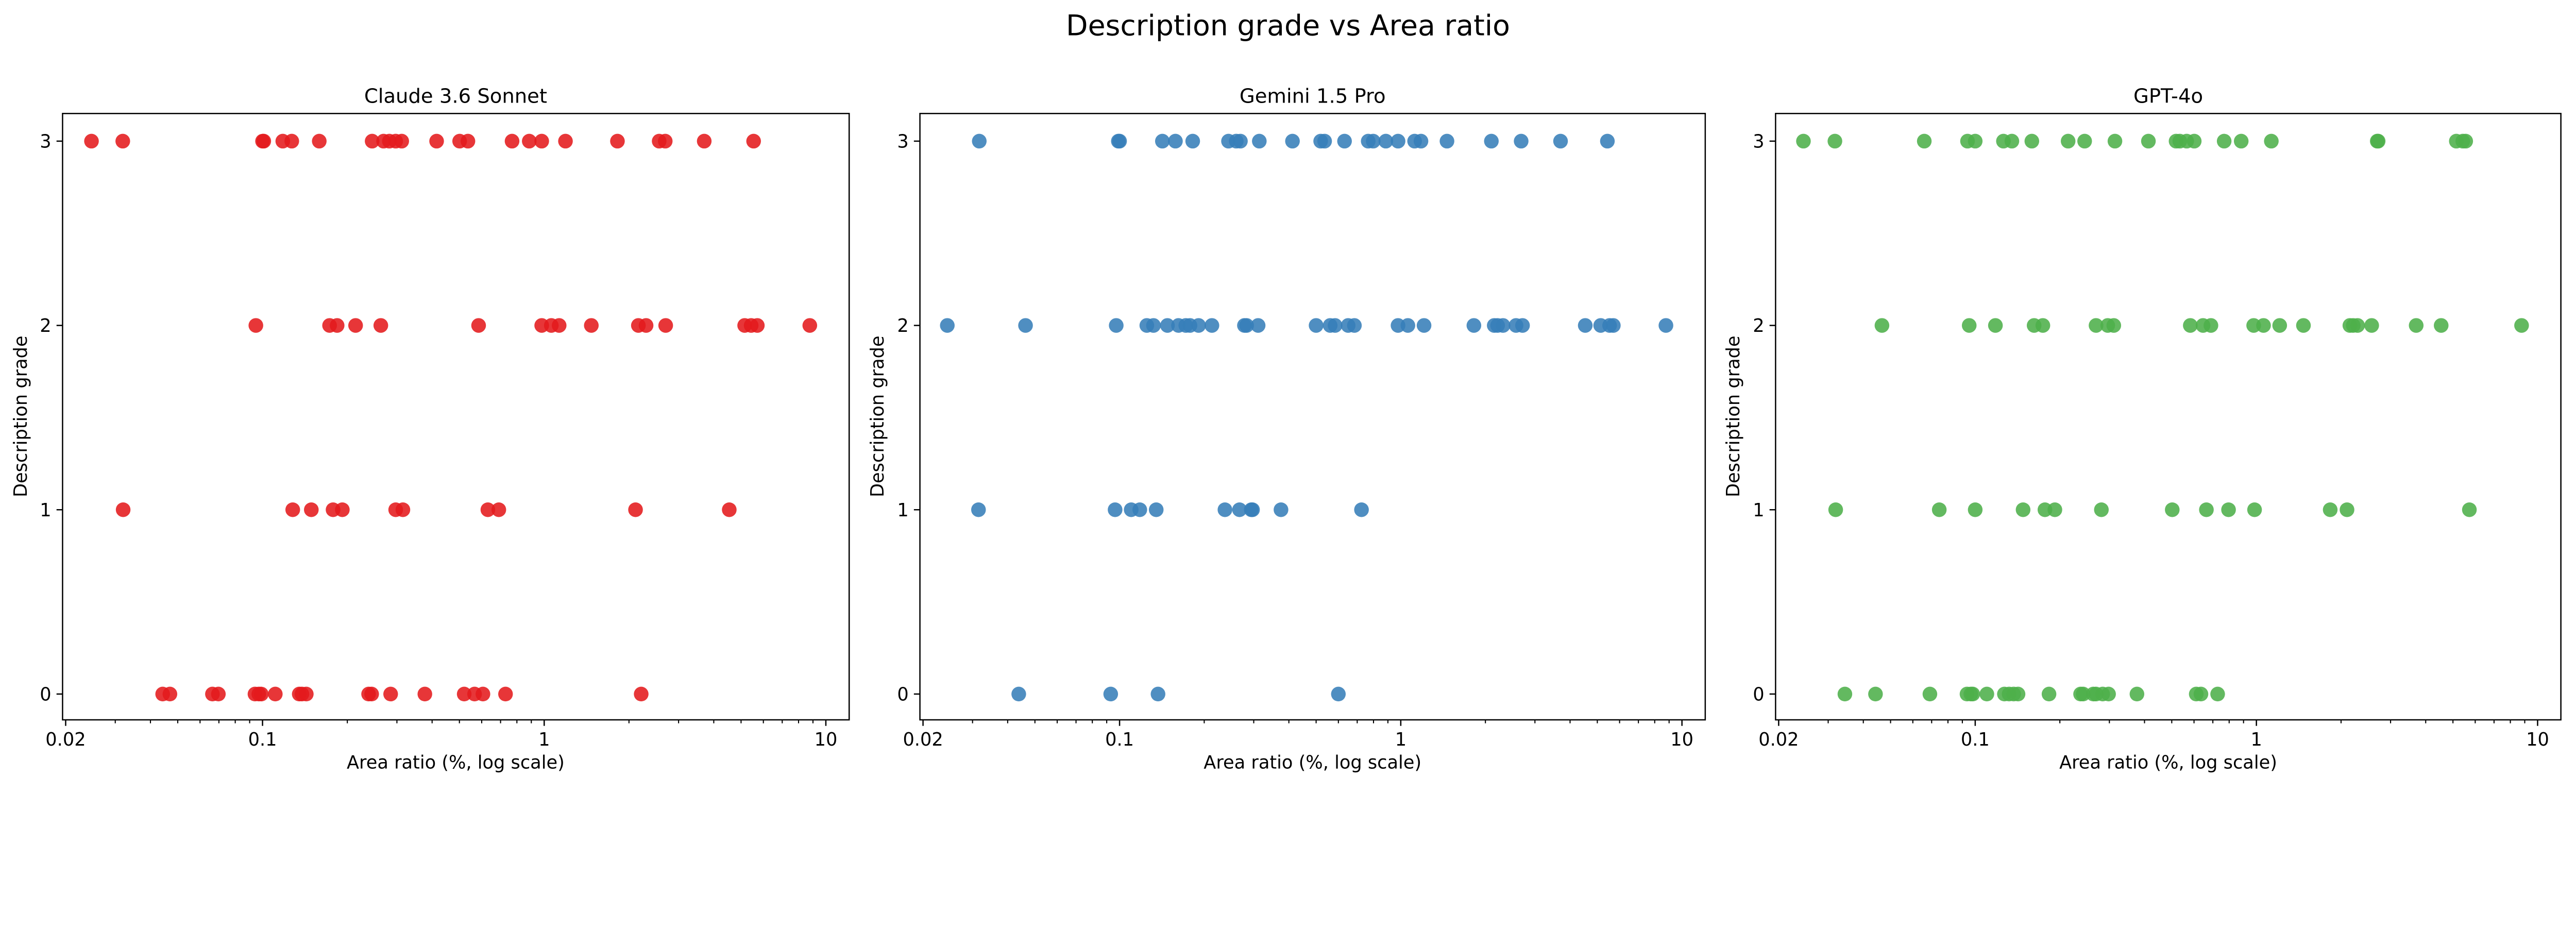  Describe the element at coordinates (2537, 739) in the screenshot. I see `x-tick-label: 10` at that location.